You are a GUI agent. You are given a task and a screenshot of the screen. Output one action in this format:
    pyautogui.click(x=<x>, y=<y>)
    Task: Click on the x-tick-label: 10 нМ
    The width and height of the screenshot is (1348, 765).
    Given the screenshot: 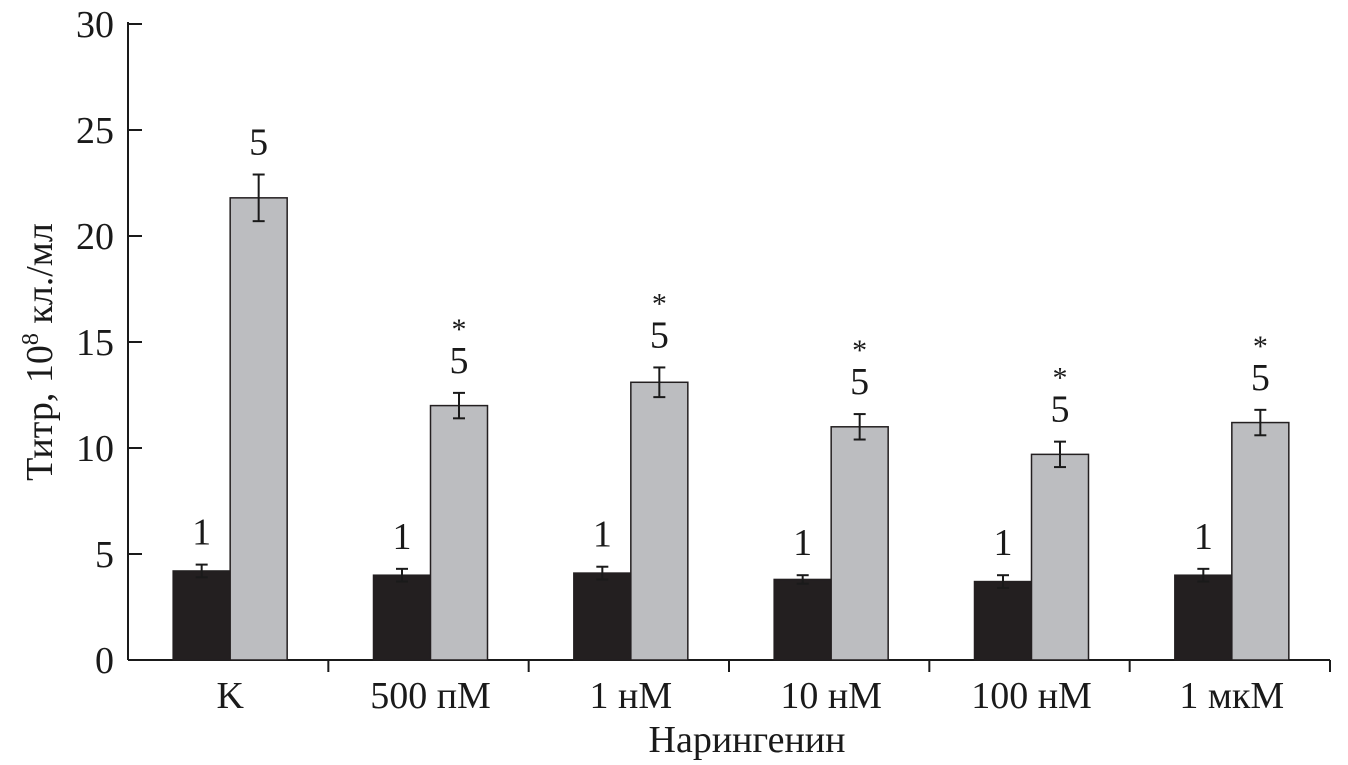 What is the action you would take?
    pyautogui.click(x=831, y=696)
    